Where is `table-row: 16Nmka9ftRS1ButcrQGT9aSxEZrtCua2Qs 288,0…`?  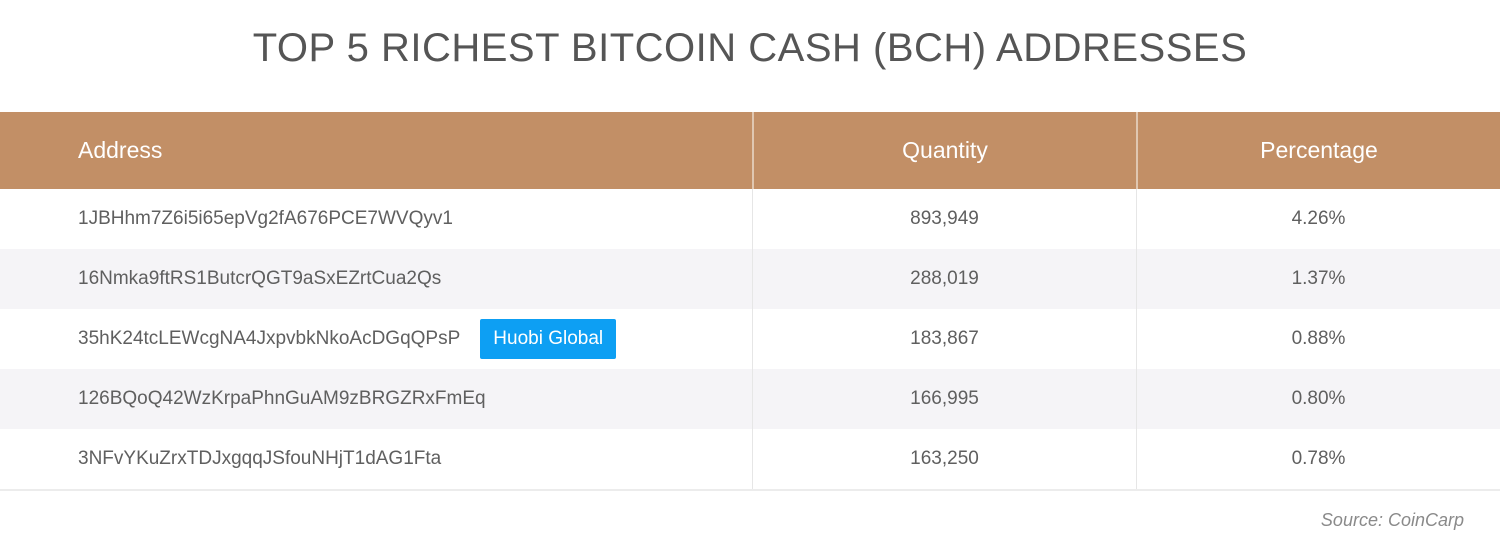 table-row: 16Nmka9ftRS1ButcrQGT9aSxEZrtCua2Qs 288,0… is located at coordinates (750, 279).